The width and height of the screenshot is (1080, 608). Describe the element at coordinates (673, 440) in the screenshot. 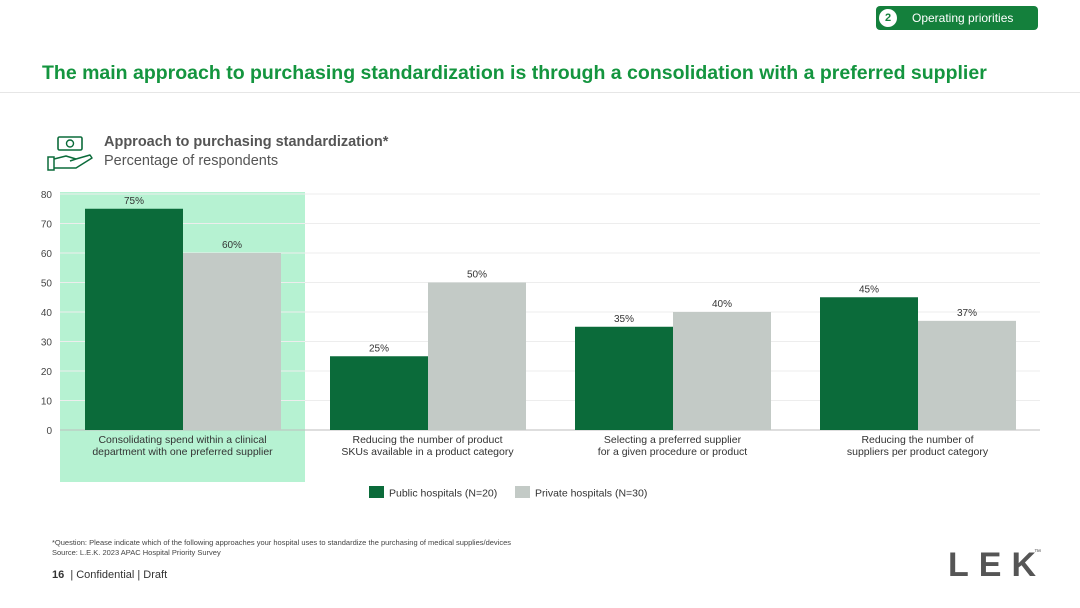

I see `x-tick-label: Selecting a preferred supplier` at that location.